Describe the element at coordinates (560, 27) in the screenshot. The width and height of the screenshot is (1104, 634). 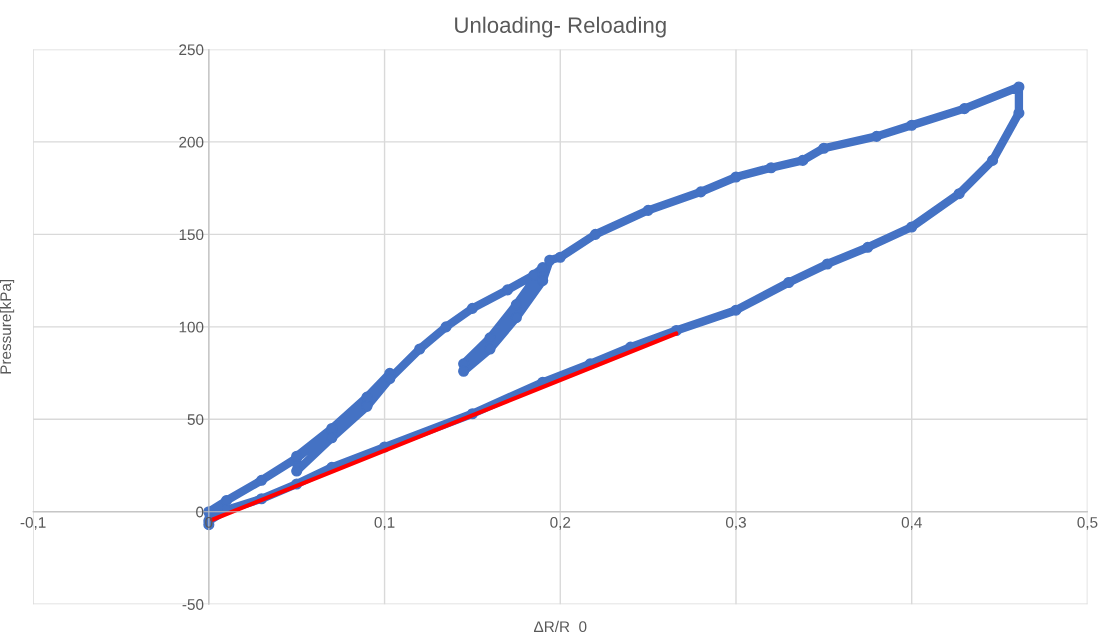
I see `chart-title: Unloading- Reloading` at that location.